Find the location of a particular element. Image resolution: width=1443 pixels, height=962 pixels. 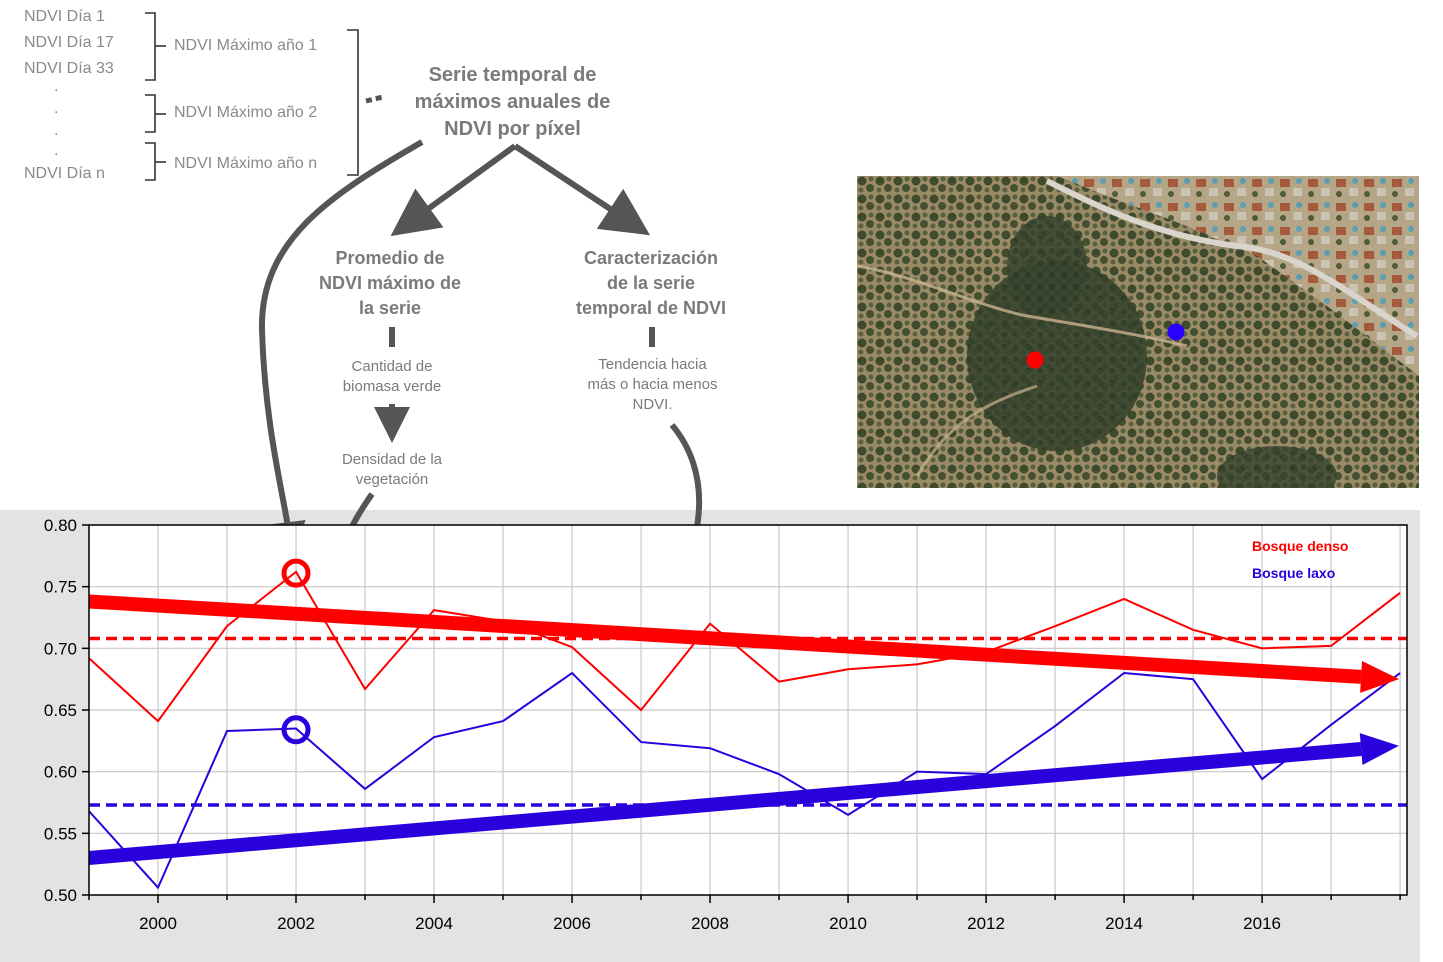

left-branch-title-line3: la serie is located at coordinates (390, 308).